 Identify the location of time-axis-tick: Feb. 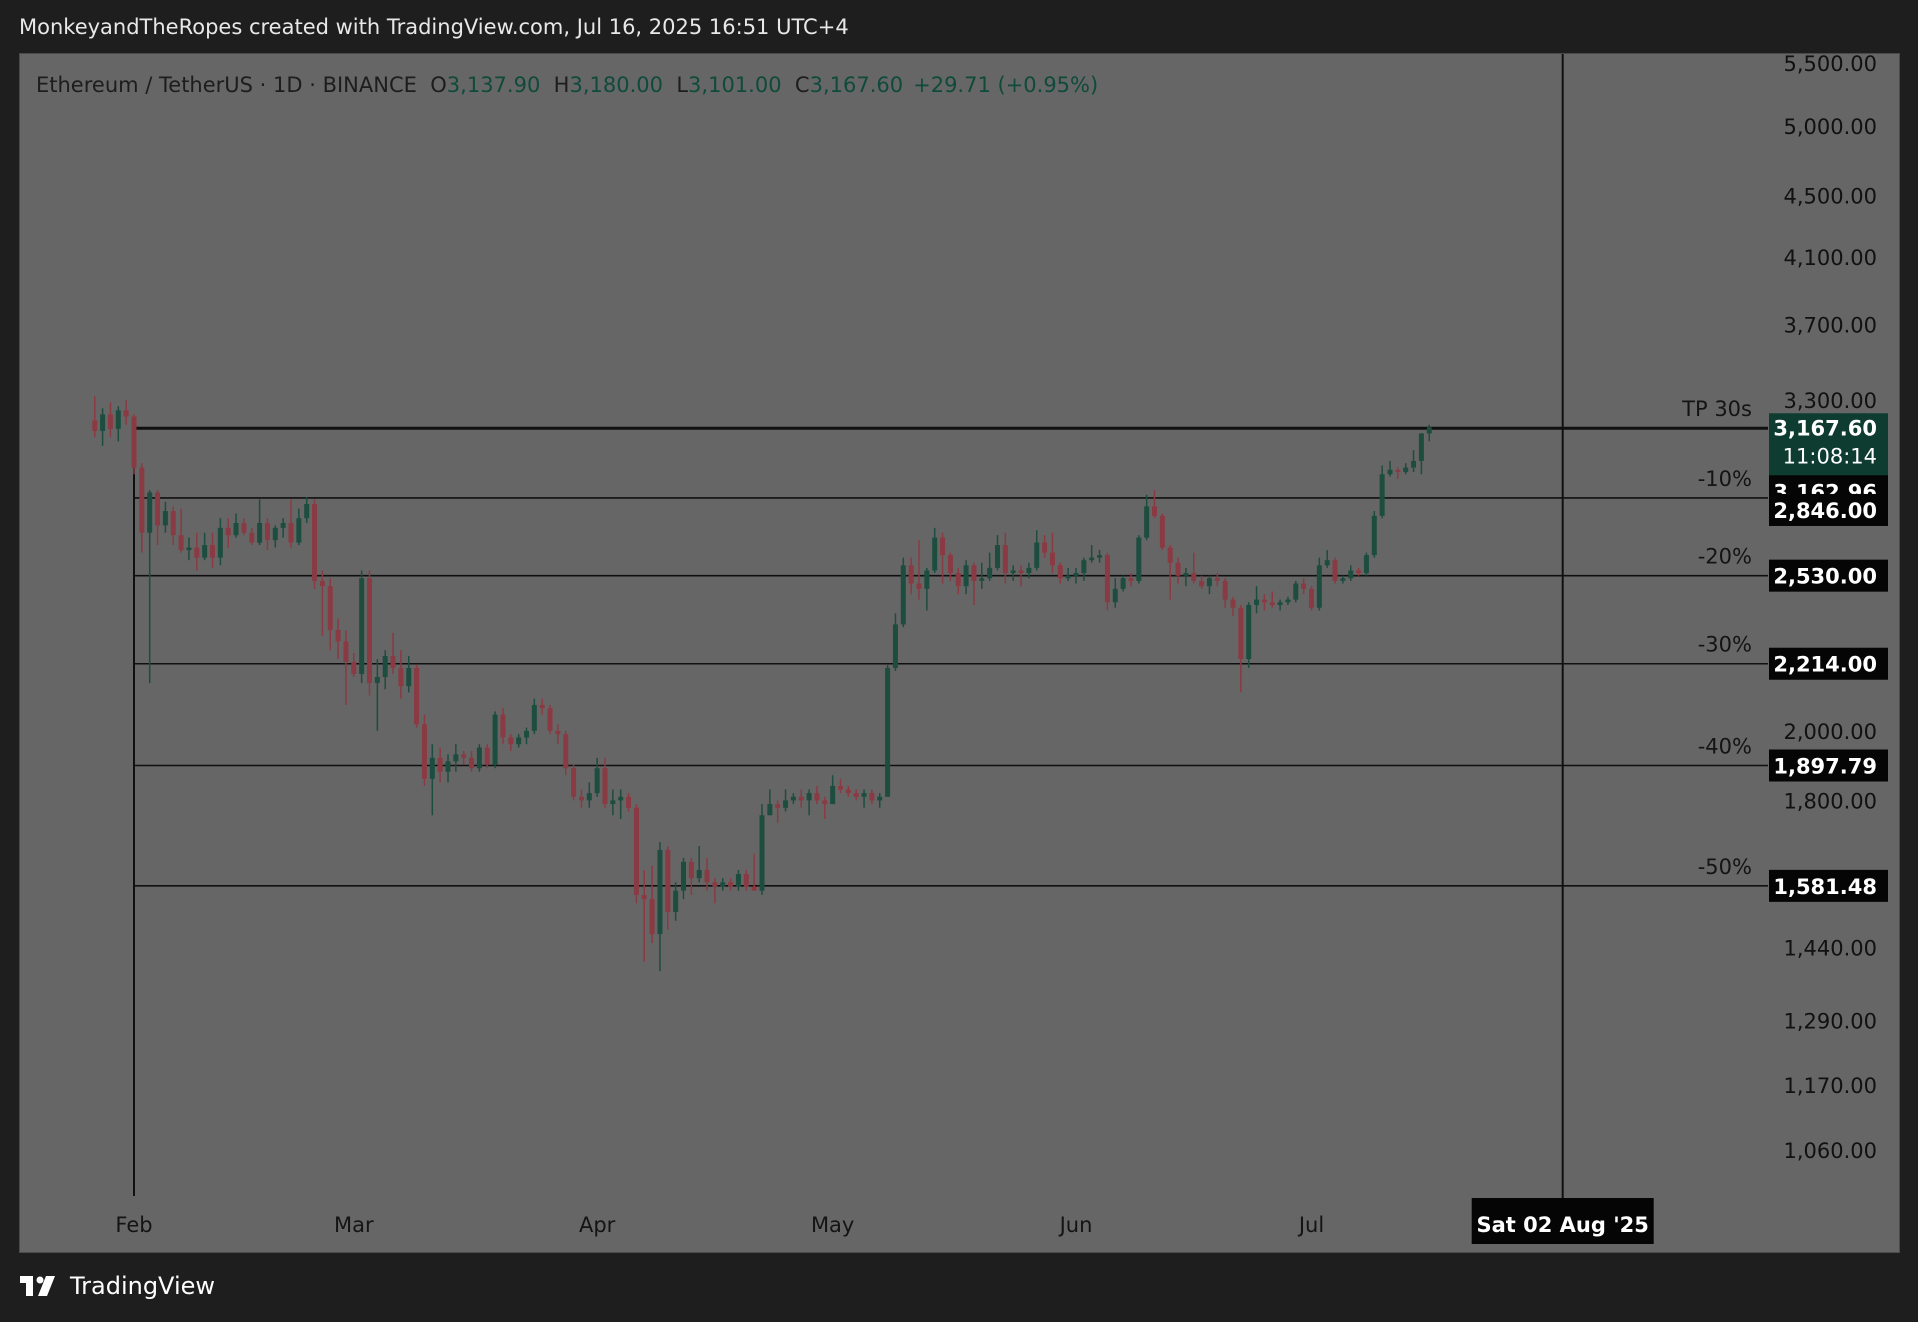
(133, 1225).